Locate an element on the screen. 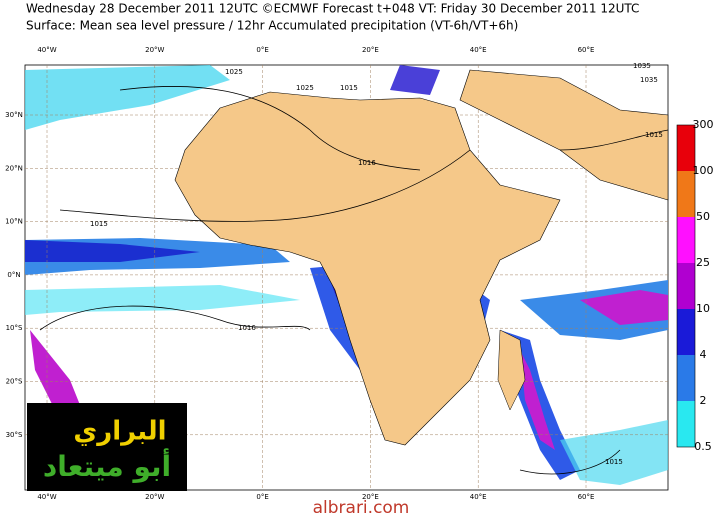 This screenshot has width=723, height=518. lon-label-bottom: 20°W is located at coordinates (154, 497).